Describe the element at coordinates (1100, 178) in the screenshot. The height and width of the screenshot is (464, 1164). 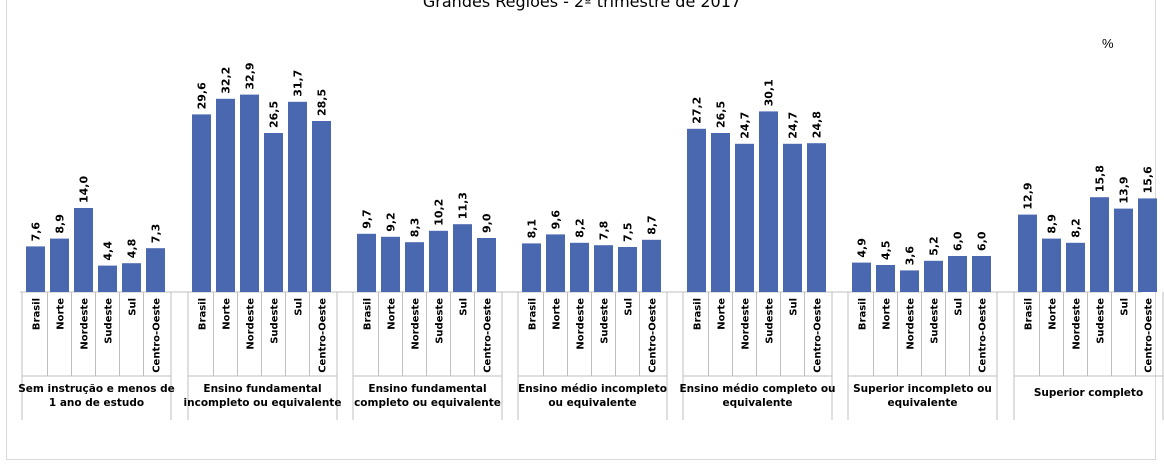
I see `data-label: 15,8` at that location.